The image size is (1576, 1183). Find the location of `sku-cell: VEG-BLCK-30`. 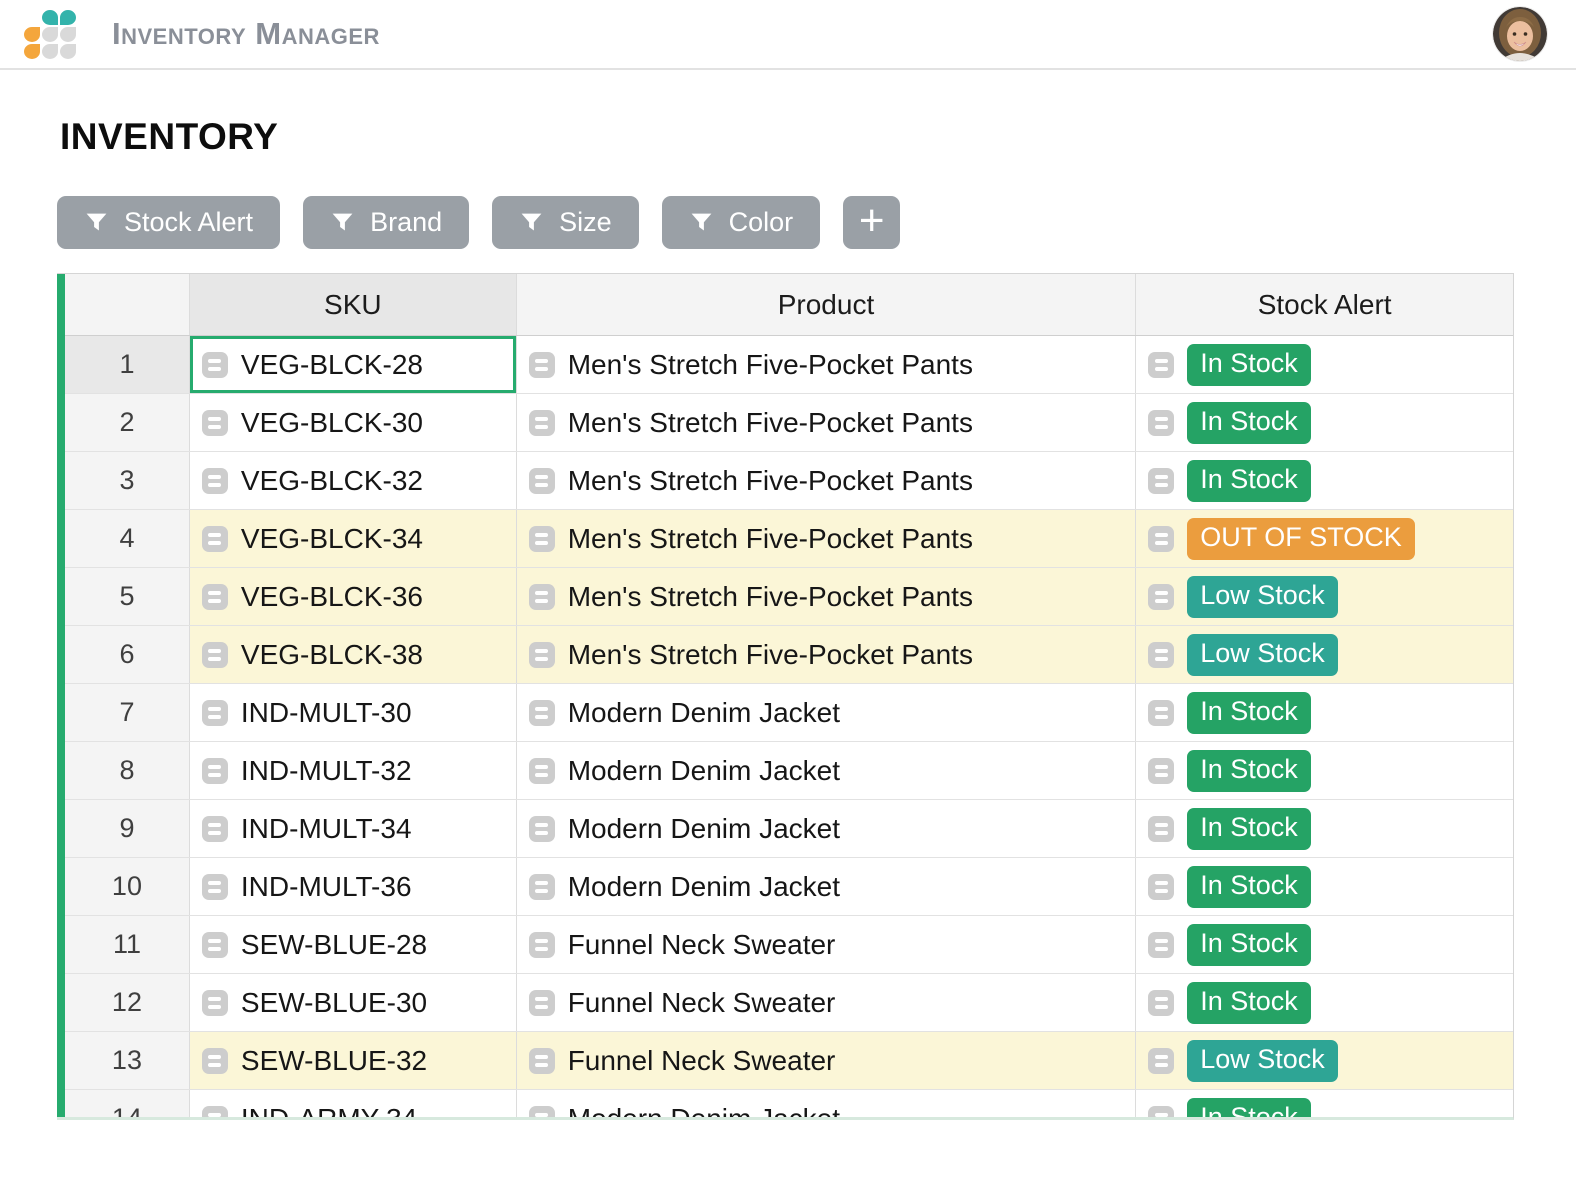

sku-cell: VEG-BLCK-30 is located at coordinates (353, 422).